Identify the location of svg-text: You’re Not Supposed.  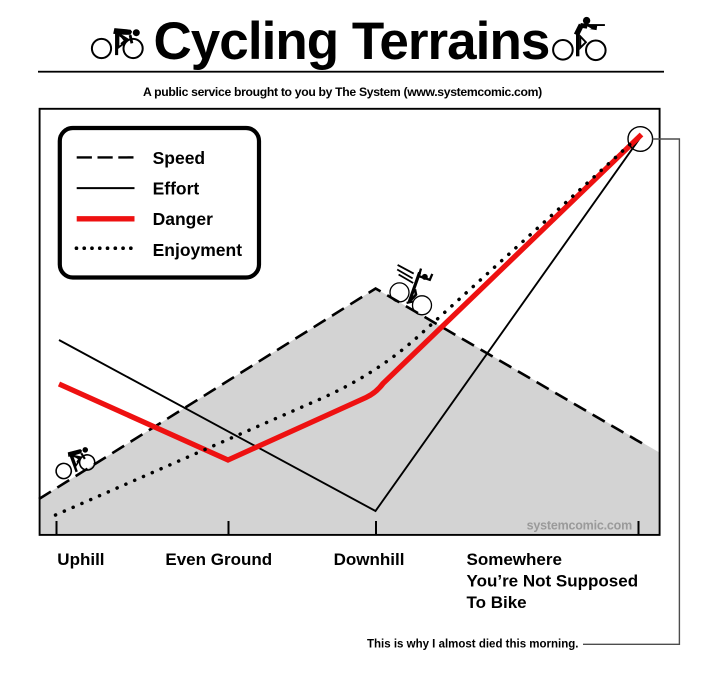
(553, 581).